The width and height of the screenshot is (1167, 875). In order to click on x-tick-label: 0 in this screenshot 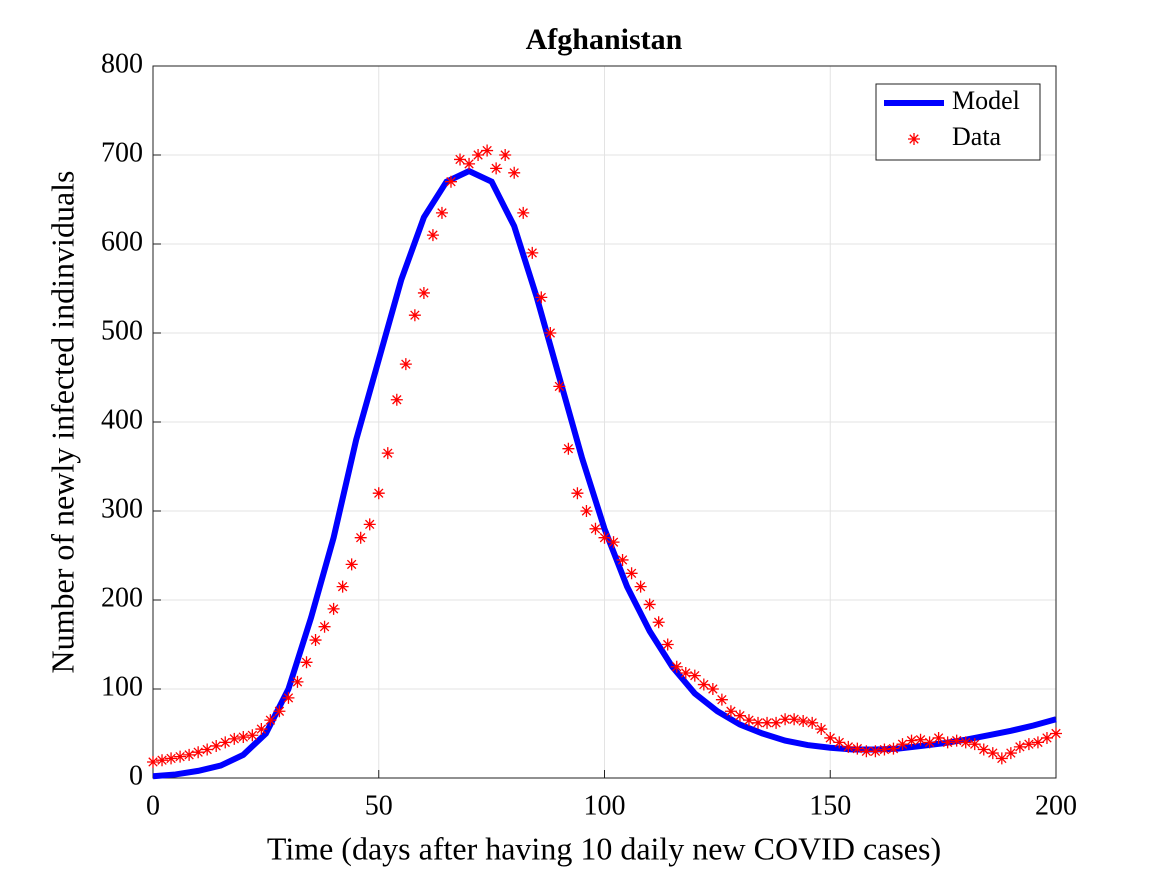, I will do `click(153, 805)`.